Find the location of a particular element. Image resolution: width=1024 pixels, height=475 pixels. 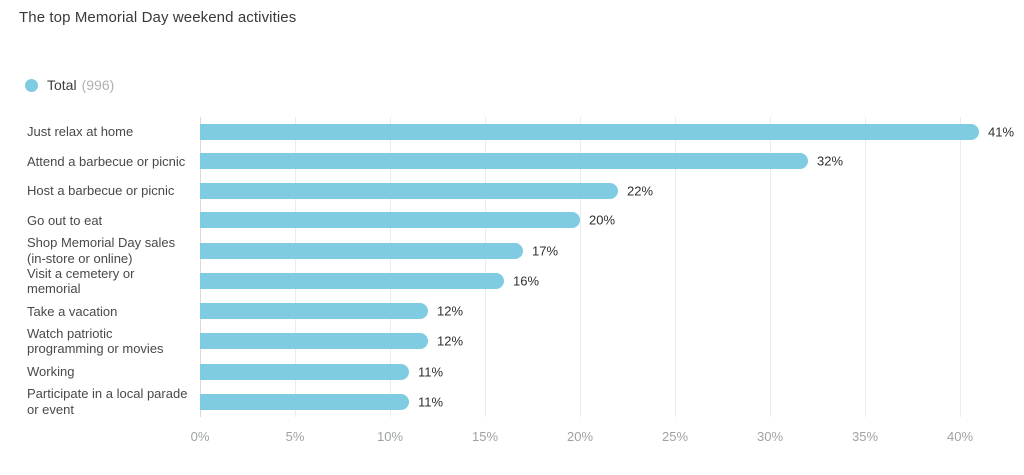

x-tick-label: 20% is located at coordinates (580, 436).